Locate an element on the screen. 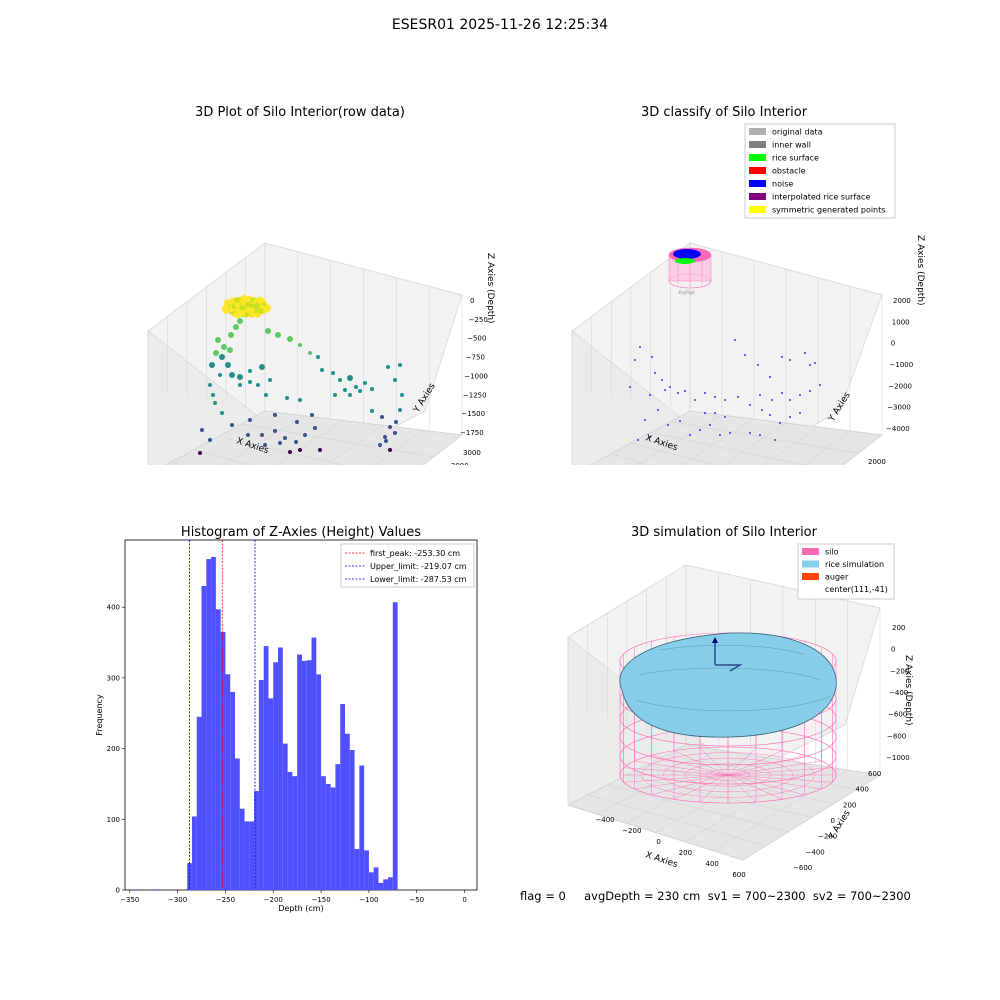  classify-legend-swatch is located at coordinates (757, 170).